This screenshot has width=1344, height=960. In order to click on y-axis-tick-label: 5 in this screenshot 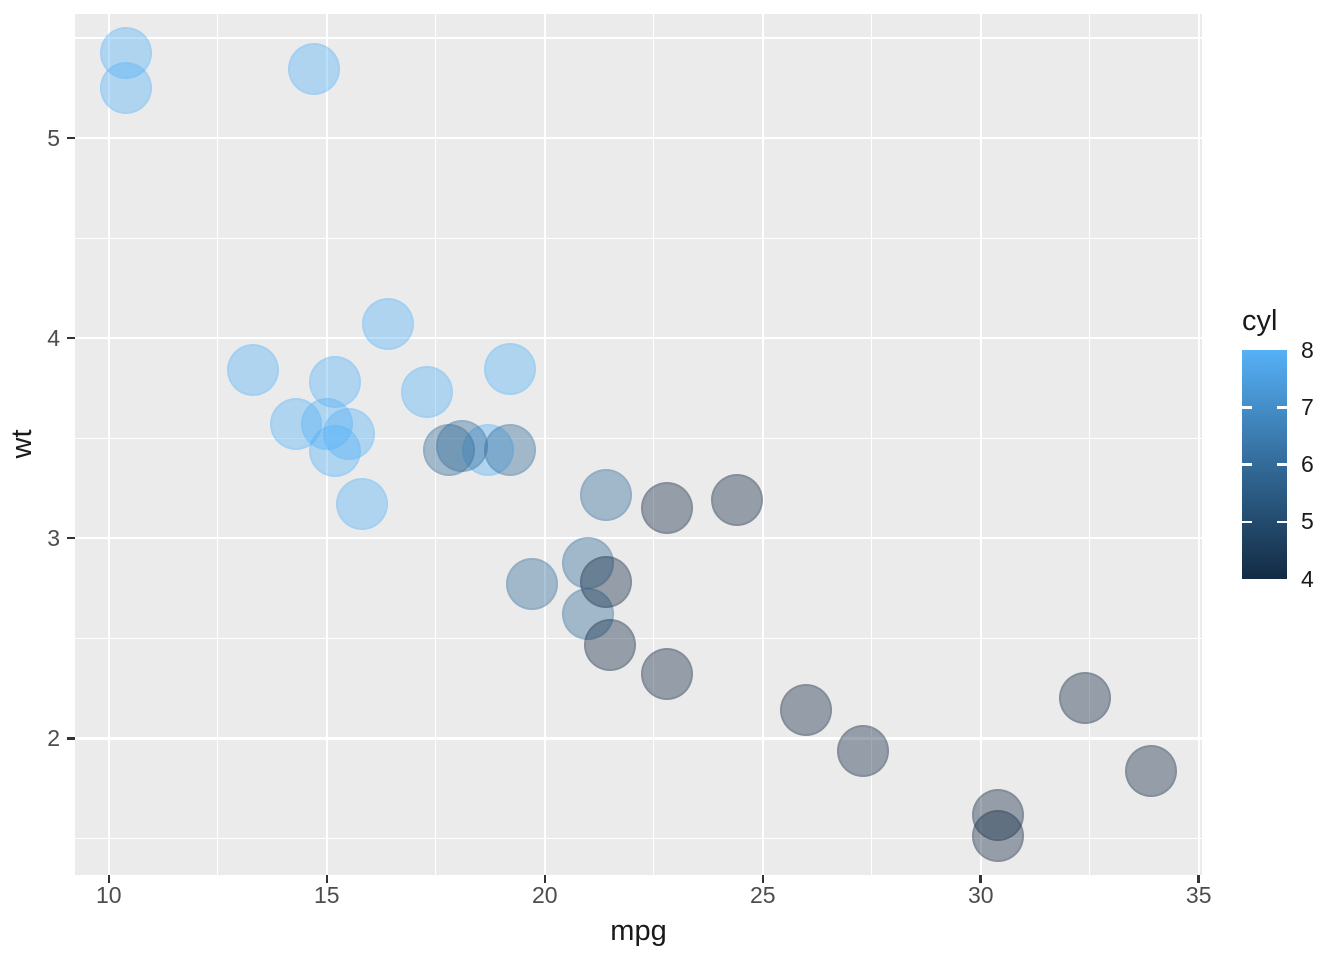, I will do `click(53, 137)`.